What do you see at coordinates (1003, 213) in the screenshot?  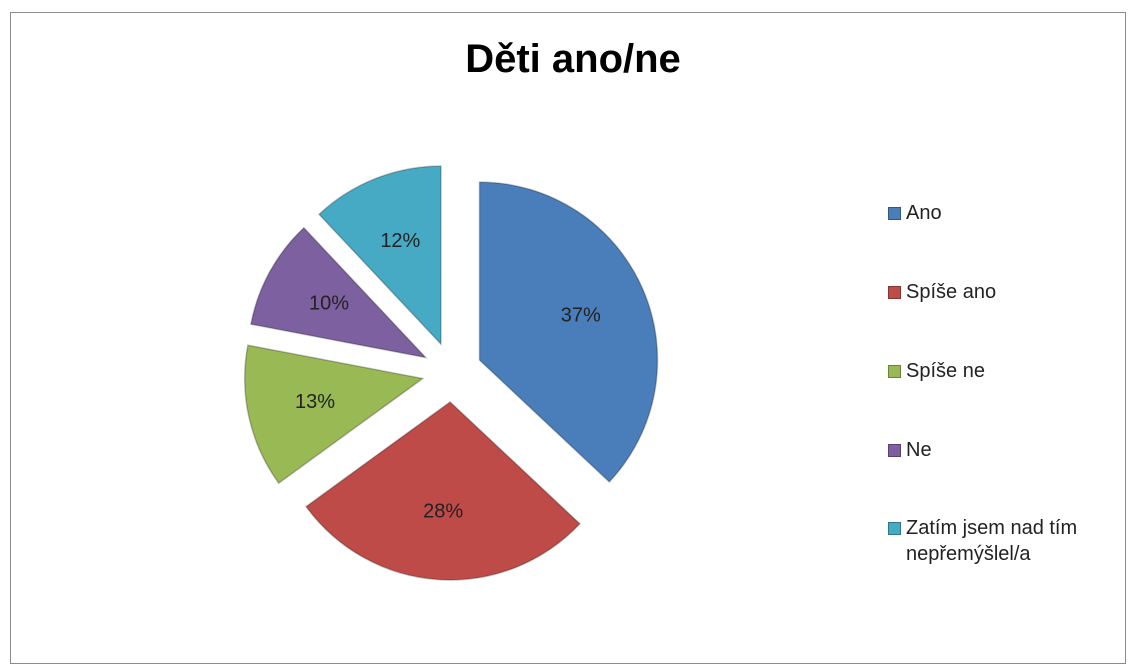 I see `legend-item: Ano` at bounding box center [1003, 213].